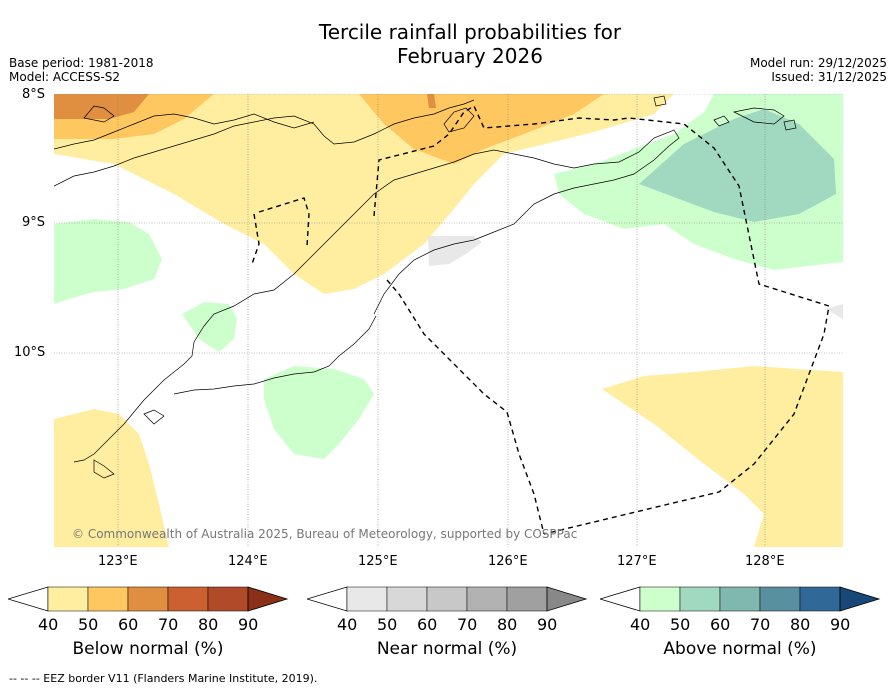 The image size is (896, 690). Describe the element at coordinates (431, 101) in the screenshot. I see `below-normal-zone-60b` at that location.